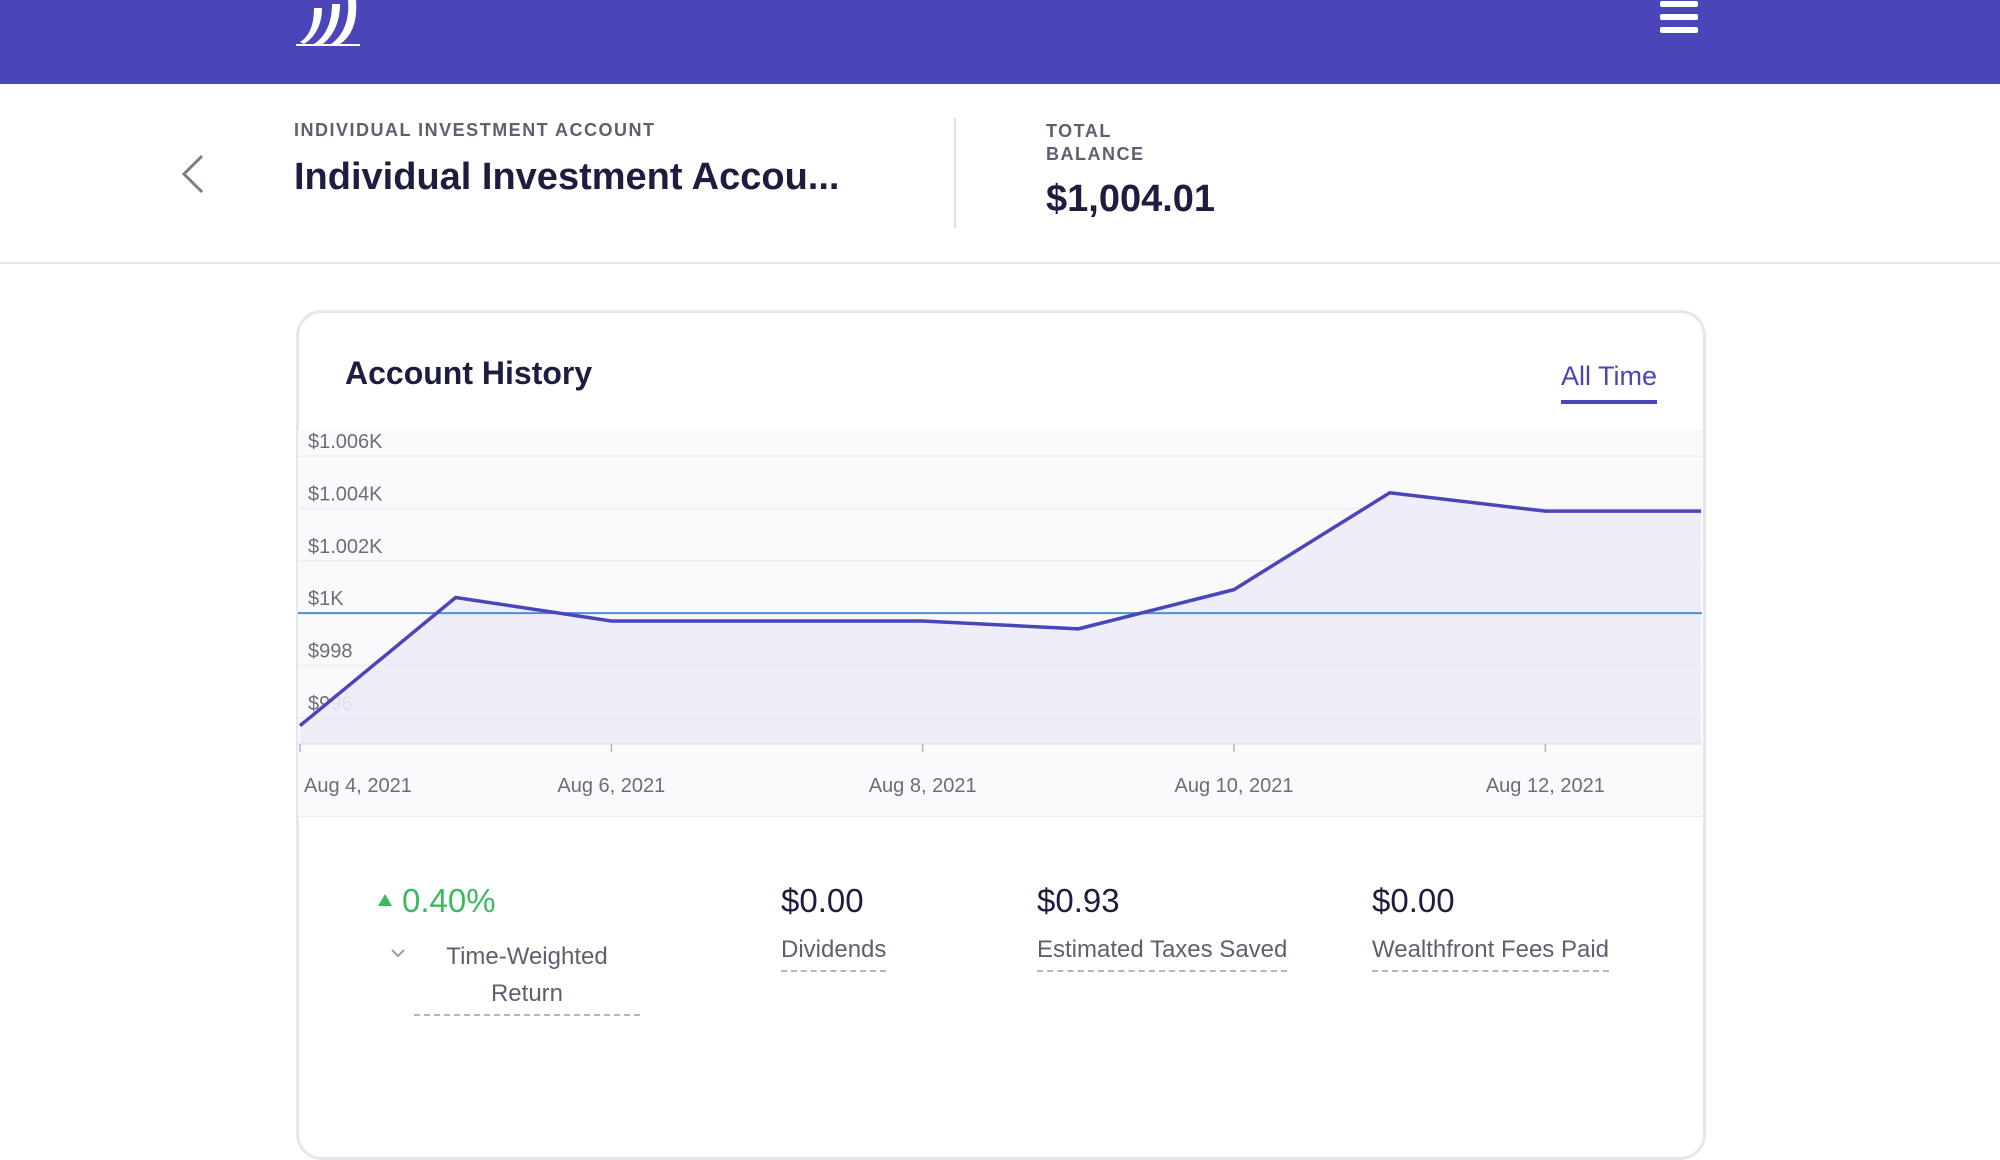 This screenshot has height=1160, width=2000. Describe the element at coordinates (1413, 900) in the screenshot. I see `fees-paid-value: $0.00` at that location.